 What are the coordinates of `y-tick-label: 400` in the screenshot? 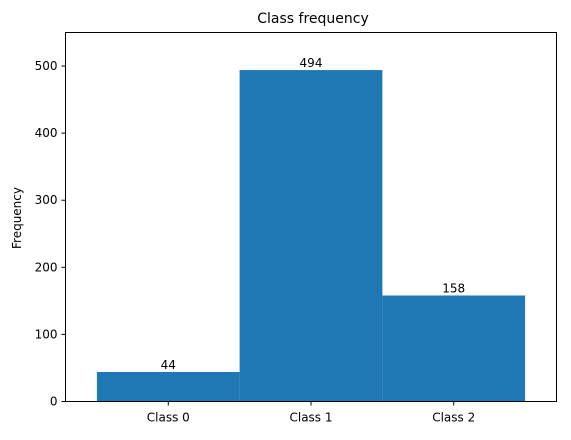 It's located at (46, 133).